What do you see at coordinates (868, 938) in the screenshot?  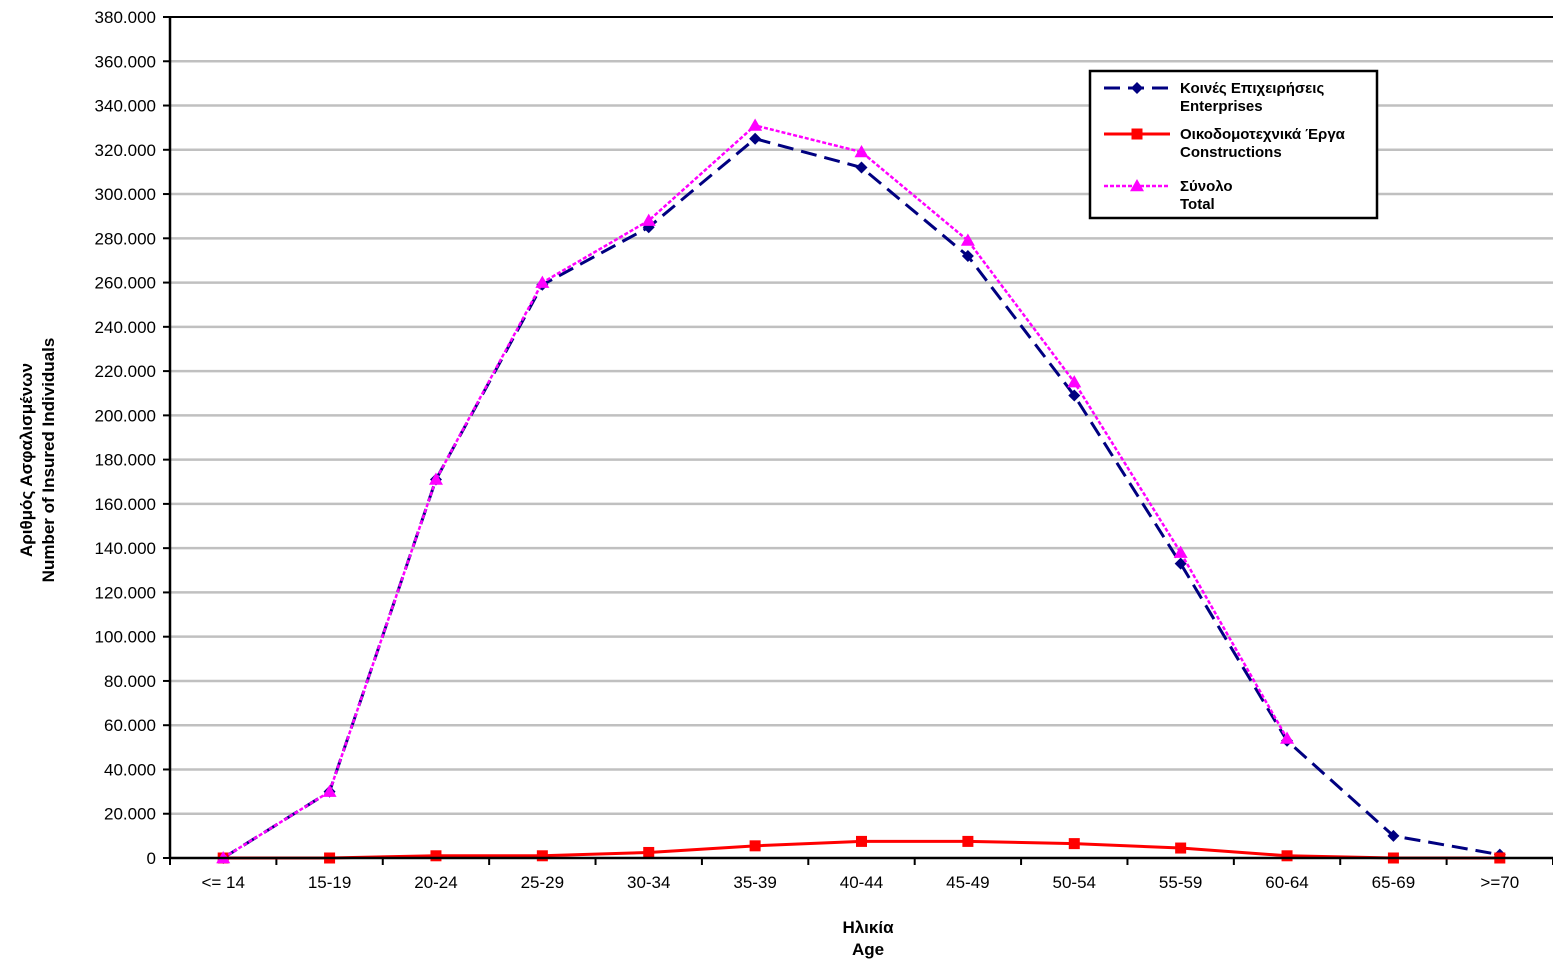 I see `x-axis-title: Ηλικία Age` at bounding box center [868, 938].